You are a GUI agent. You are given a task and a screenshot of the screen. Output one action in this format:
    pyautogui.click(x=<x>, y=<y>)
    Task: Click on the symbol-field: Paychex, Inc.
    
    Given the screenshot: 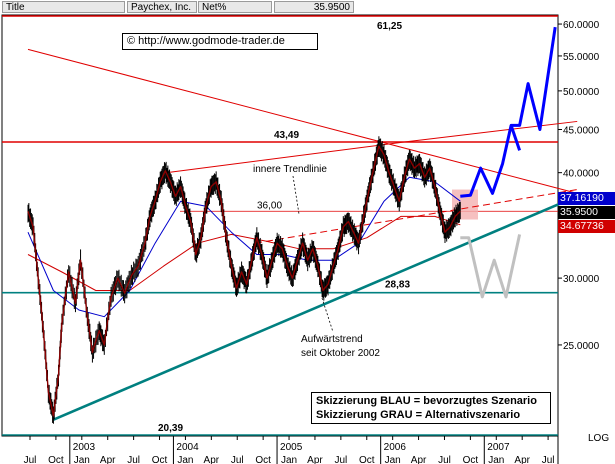 What is the action you would take?
    pyautogui.click(x=162, y=7)
    